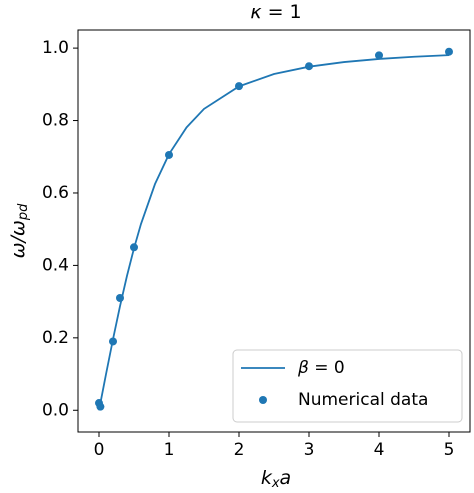 Image resolution: width=474 pixels, height=493 pixels. What do you see at coordinates (327, 368) in the screenshot?
I see `legend-label-part: = 0` at bounding box center [327, 368].